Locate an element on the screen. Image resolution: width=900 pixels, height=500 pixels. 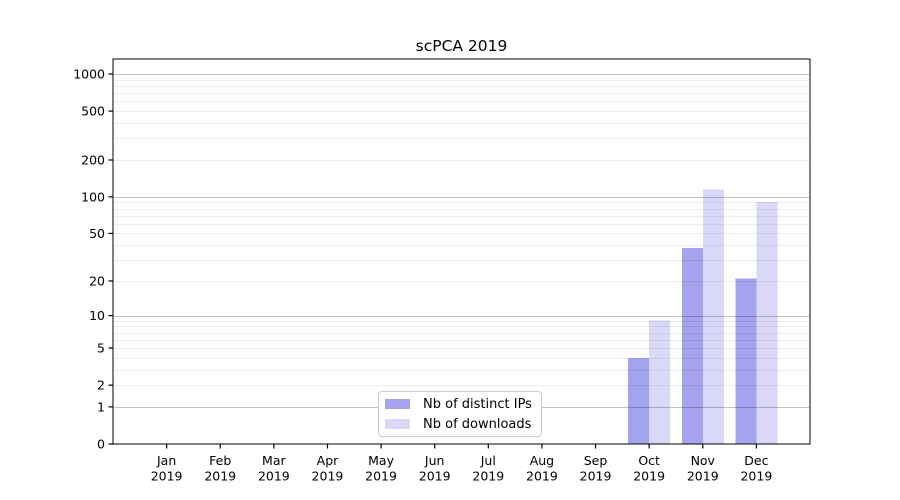
x-tick-label: Jun is located at coordinates (434, 460).